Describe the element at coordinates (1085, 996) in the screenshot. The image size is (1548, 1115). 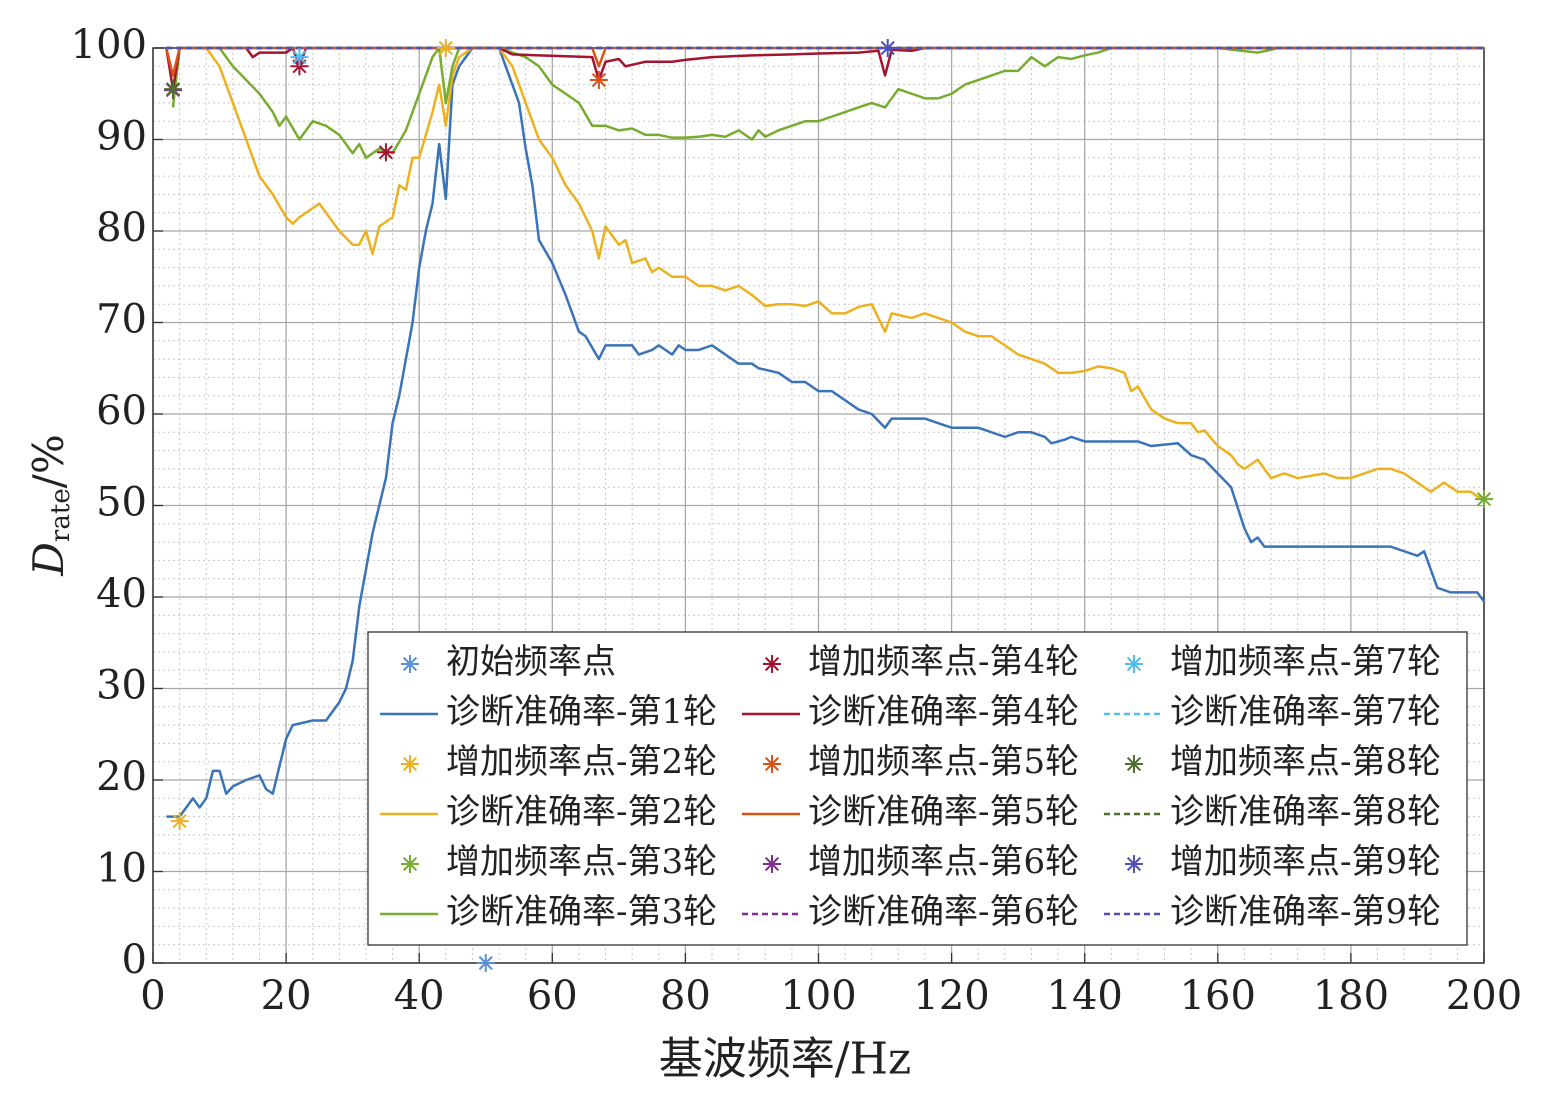
I see `x-tick-label: 140` at that location.